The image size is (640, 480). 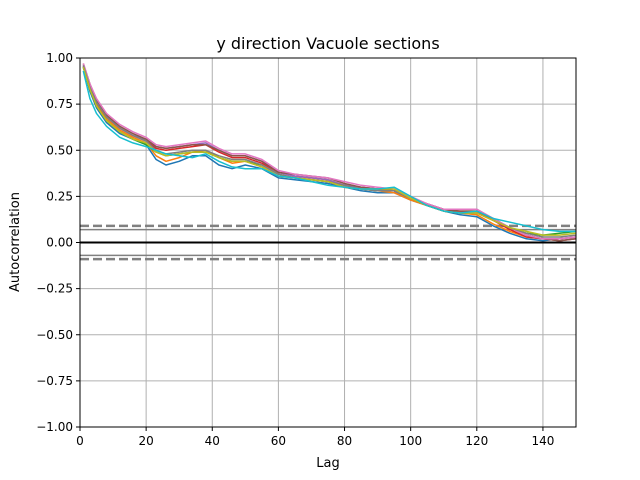 I want to click on y-axis-ticks: 1.00 0.75 0.50 0.25 0.00 −0.25 −0.50 −0.75 −1.00, so click(x=58, y=242).